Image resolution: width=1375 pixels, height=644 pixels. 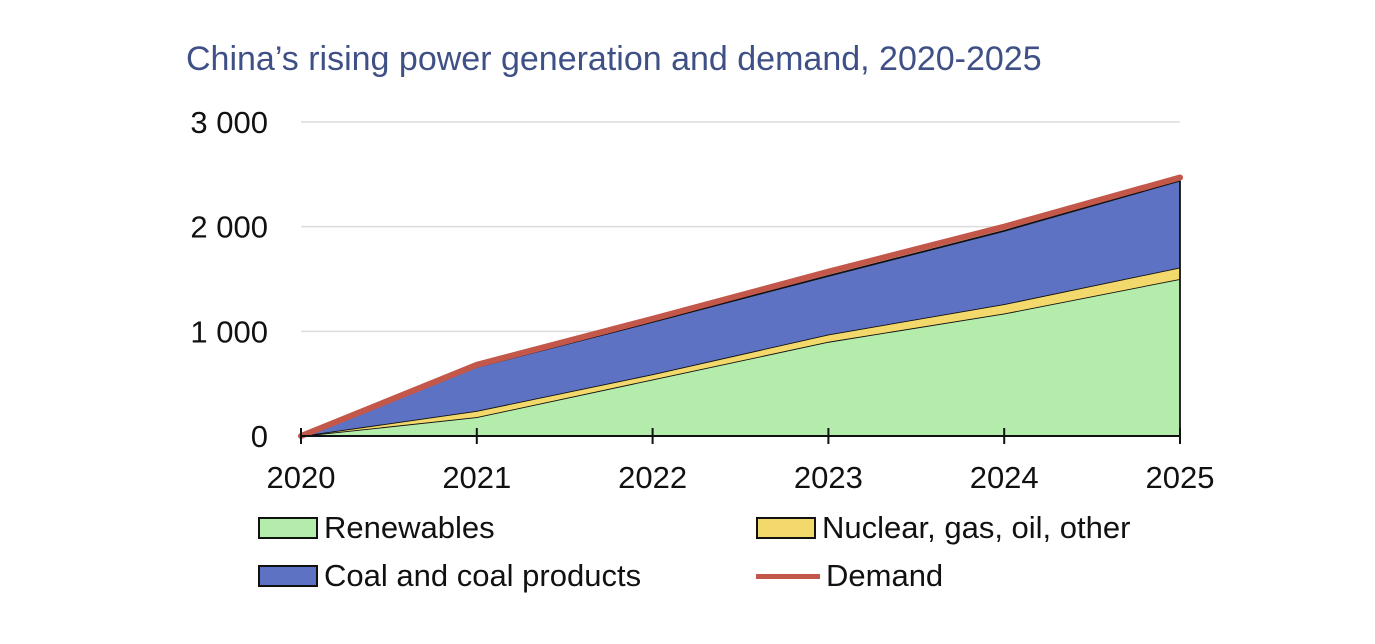 I want to click on legend-item-renewables: Renewables, so click(x=376, y=528).